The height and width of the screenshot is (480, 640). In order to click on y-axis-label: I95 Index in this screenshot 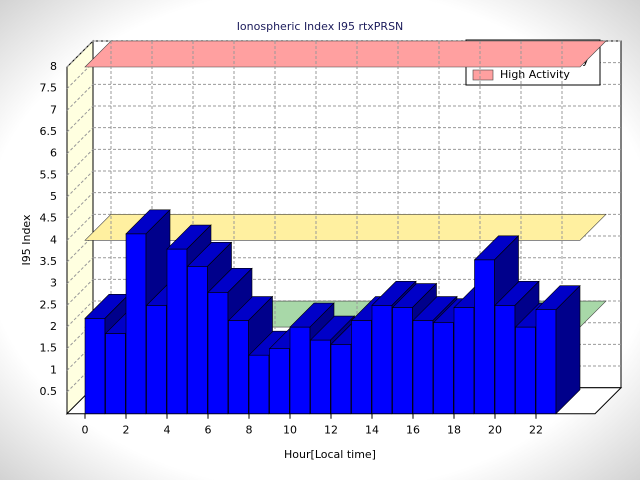, I will do `click(26, 240)`.